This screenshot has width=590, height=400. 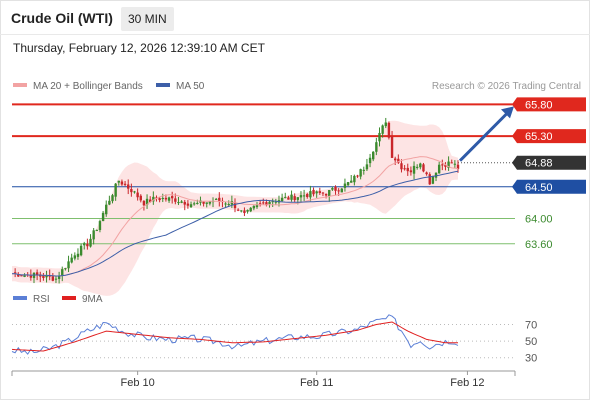 What do you see at coordinates (507, 112) in the screenshot?
I see `target-arrow-head-icon` at bounding box center [507, 112].